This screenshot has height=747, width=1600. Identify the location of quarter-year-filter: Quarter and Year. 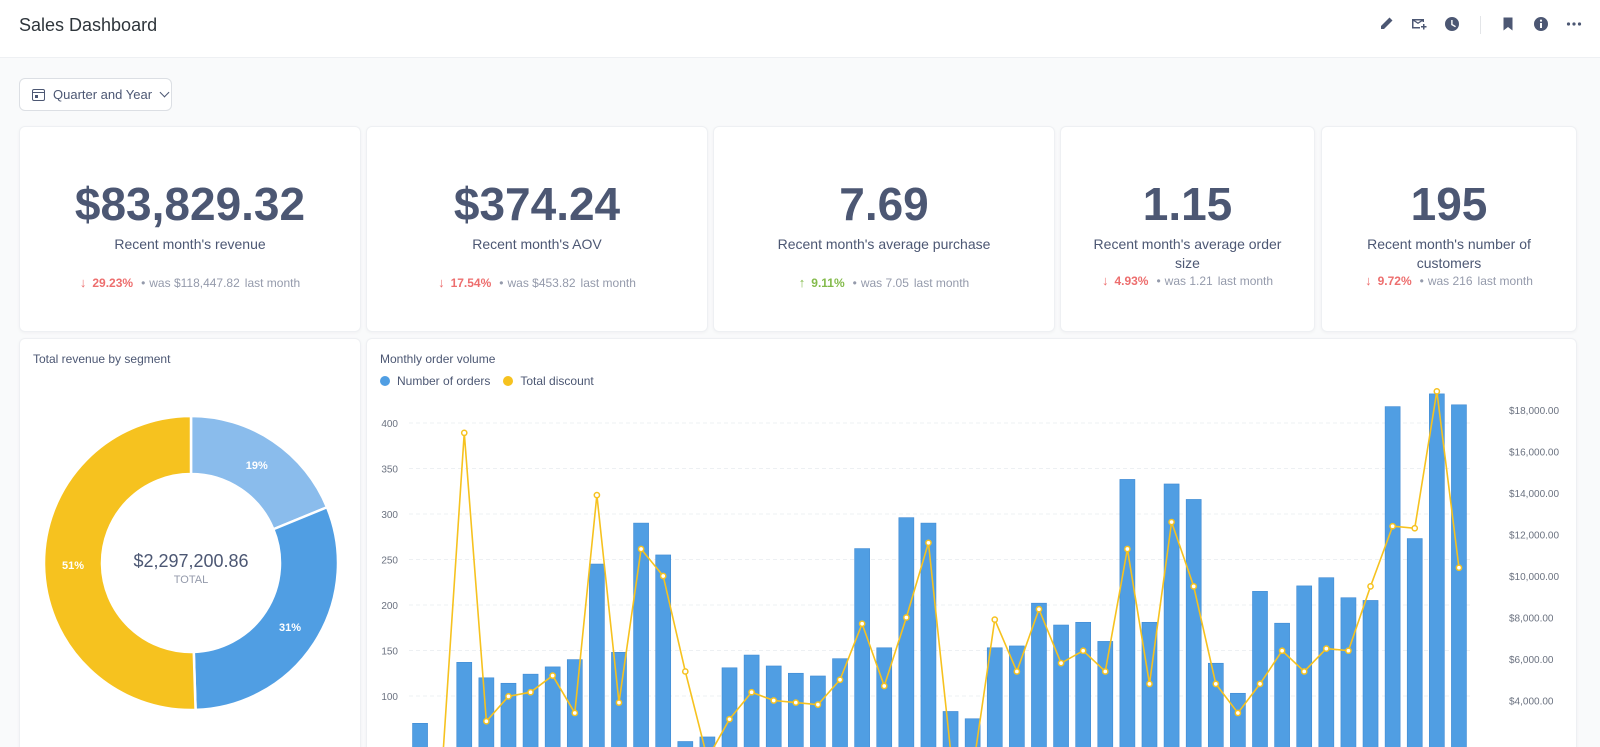
(95, 94).